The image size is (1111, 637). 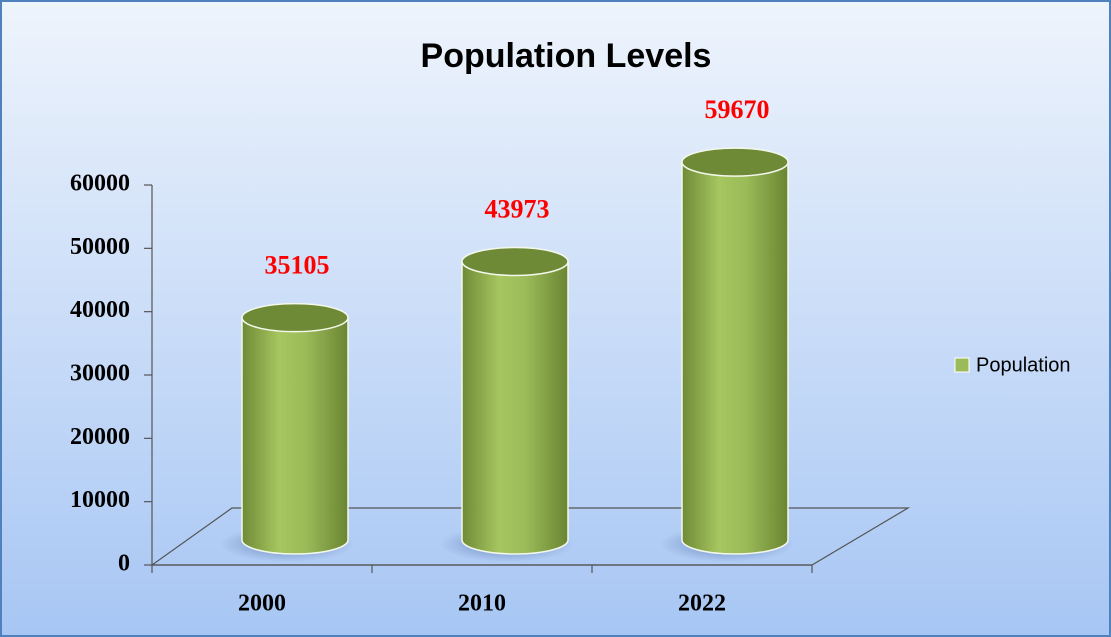 I want to click on y-tick-label: 60000, so click(x=100, y=184).